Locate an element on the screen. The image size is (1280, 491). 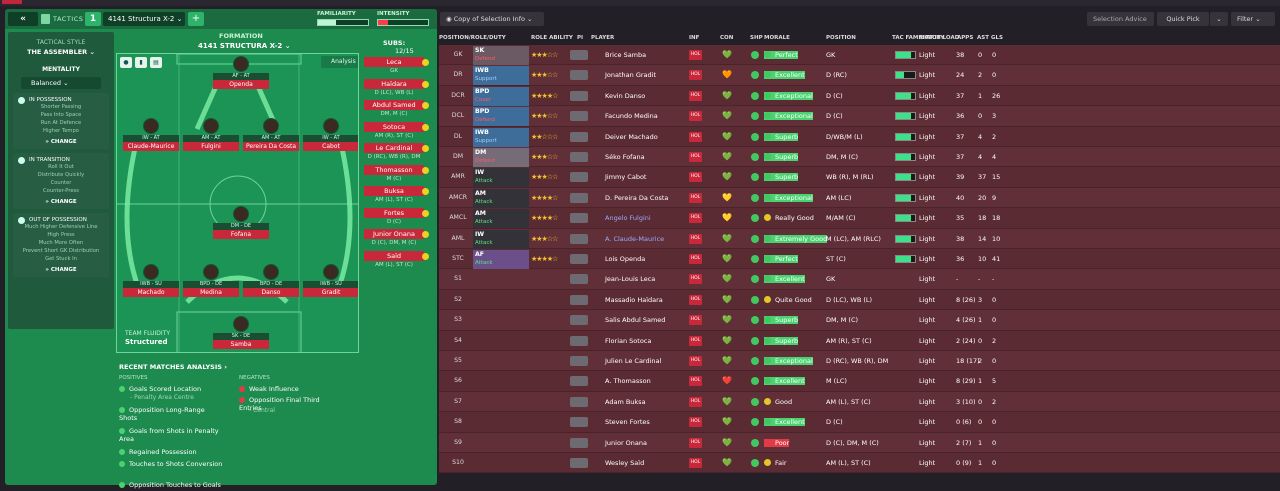
add-tactic-button: + is located at coordinates (196, 19).